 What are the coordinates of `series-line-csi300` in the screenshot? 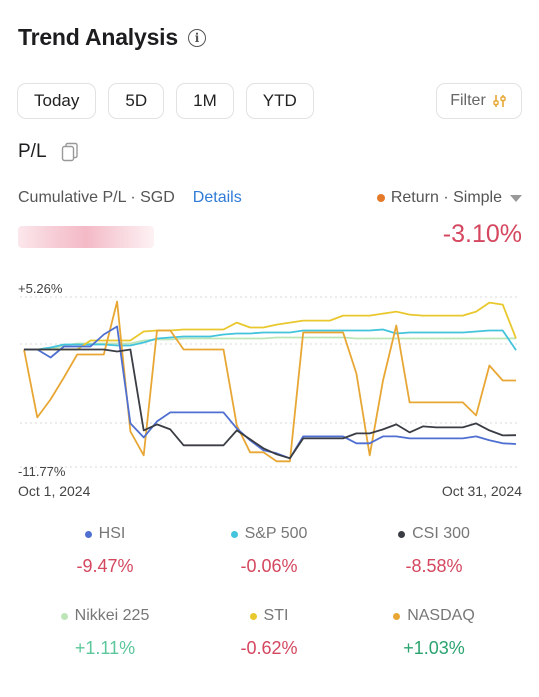 It's located at (270, 404).